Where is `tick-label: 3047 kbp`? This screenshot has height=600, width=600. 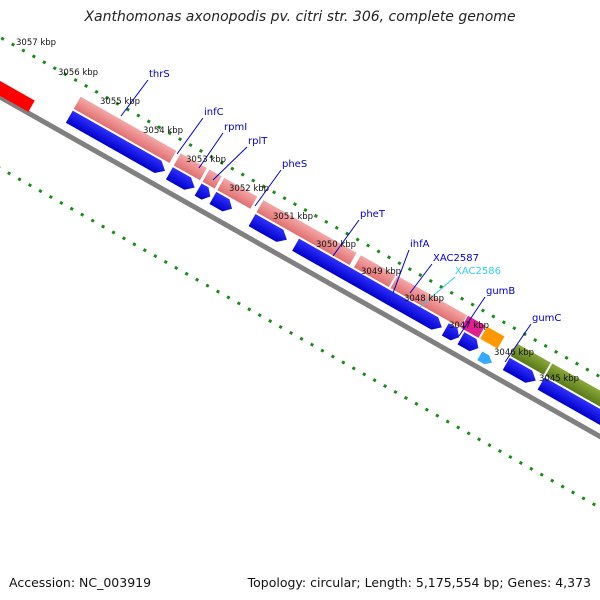
tick-label: 3047 kbp is located at coordinates (469, 326).